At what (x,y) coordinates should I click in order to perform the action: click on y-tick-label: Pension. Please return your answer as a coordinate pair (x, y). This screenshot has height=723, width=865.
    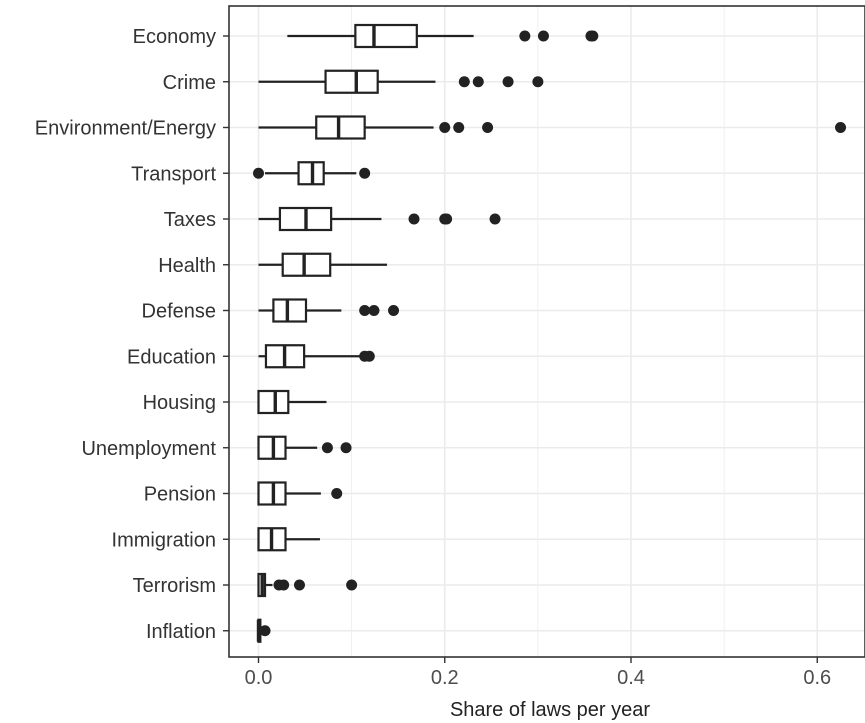
    Looking at the image, I should click on (180, 495).